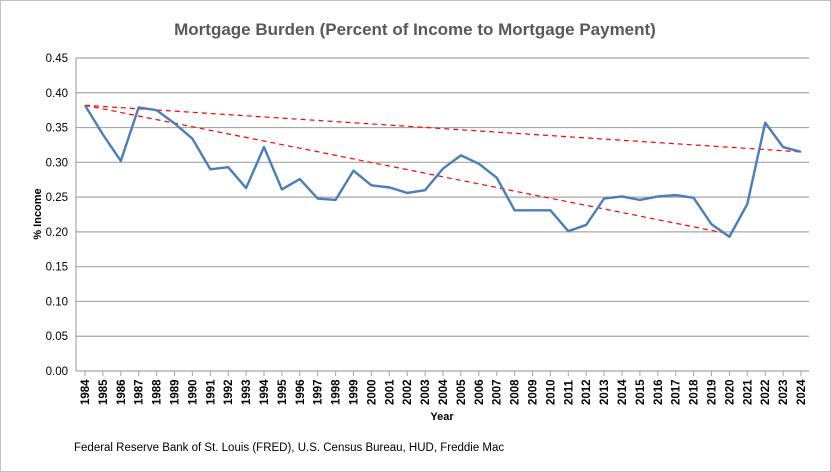 The width and height of the screenshot is (831, 472). I want to click on y-tick-label: 0.35, so click(57, 129).